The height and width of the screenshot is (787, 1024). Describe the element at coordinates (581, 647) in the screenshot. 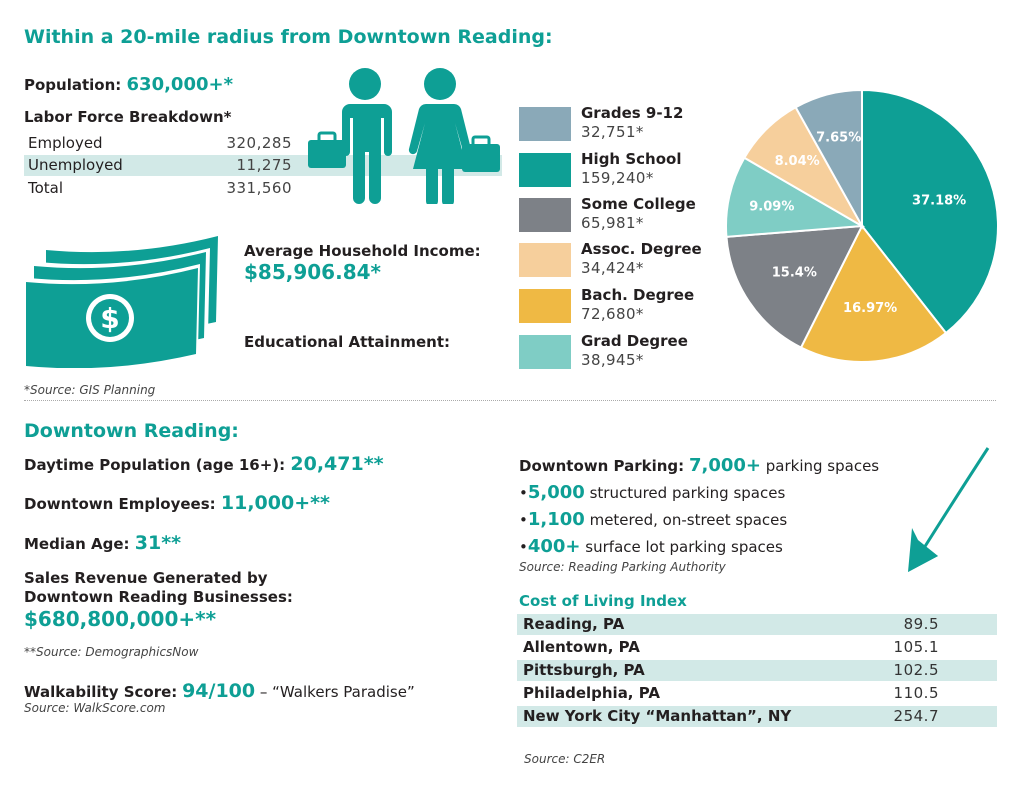

I see `cost-city: Allentown, PA` at that location.